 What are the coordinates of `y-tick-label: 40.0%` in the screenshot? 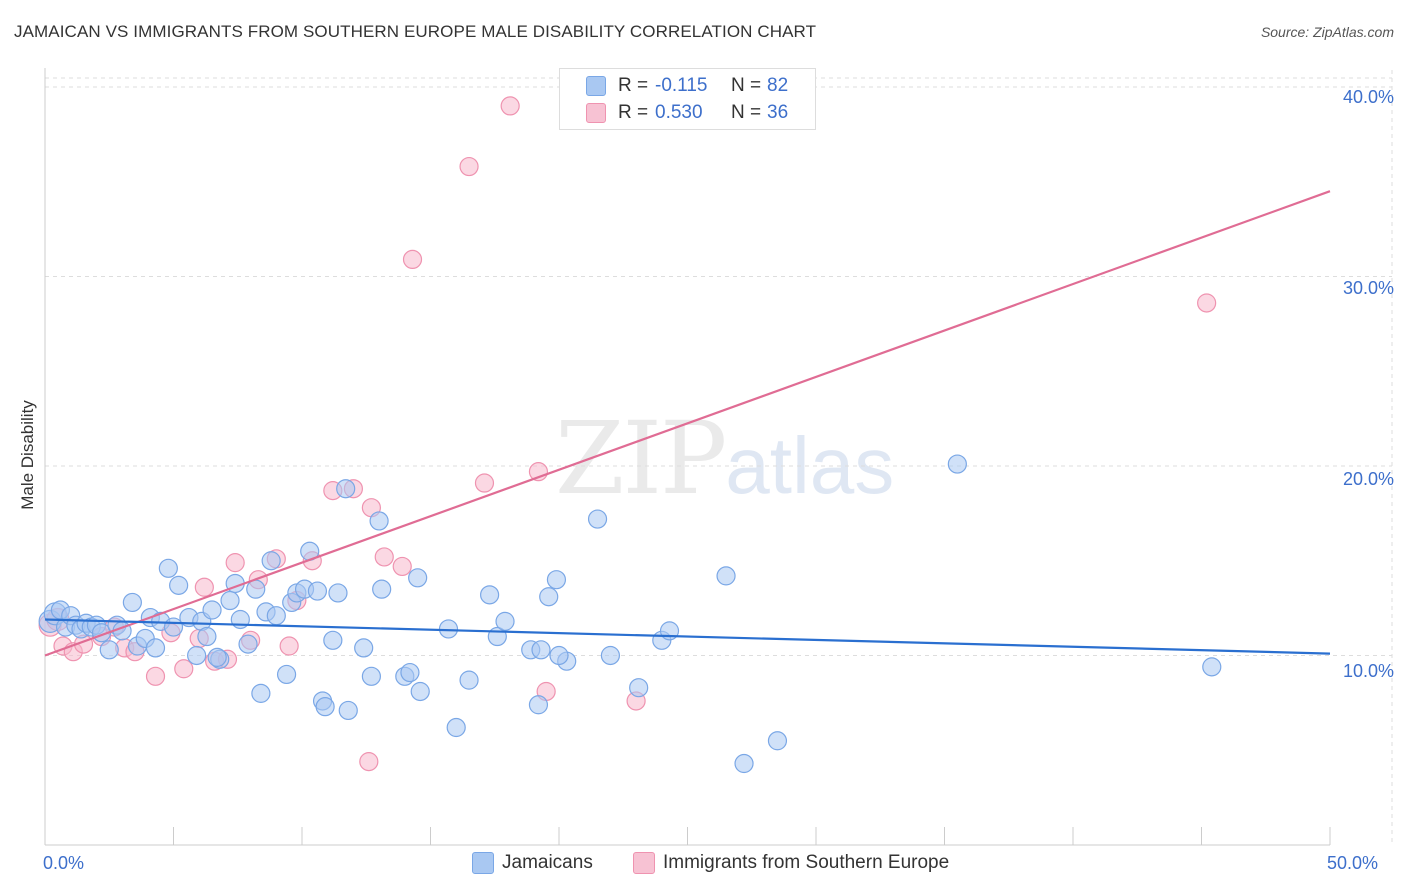 It's located at (1368, 97).